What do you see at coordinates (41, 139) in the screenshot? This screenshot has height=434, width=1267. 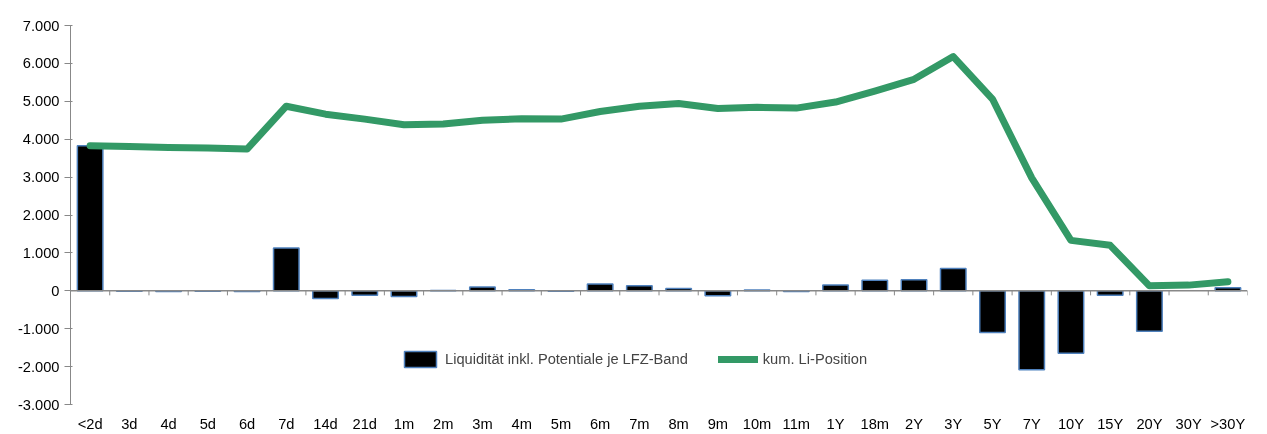 I see `y-tick-label: 4.000` at bounding box center [41, 139].